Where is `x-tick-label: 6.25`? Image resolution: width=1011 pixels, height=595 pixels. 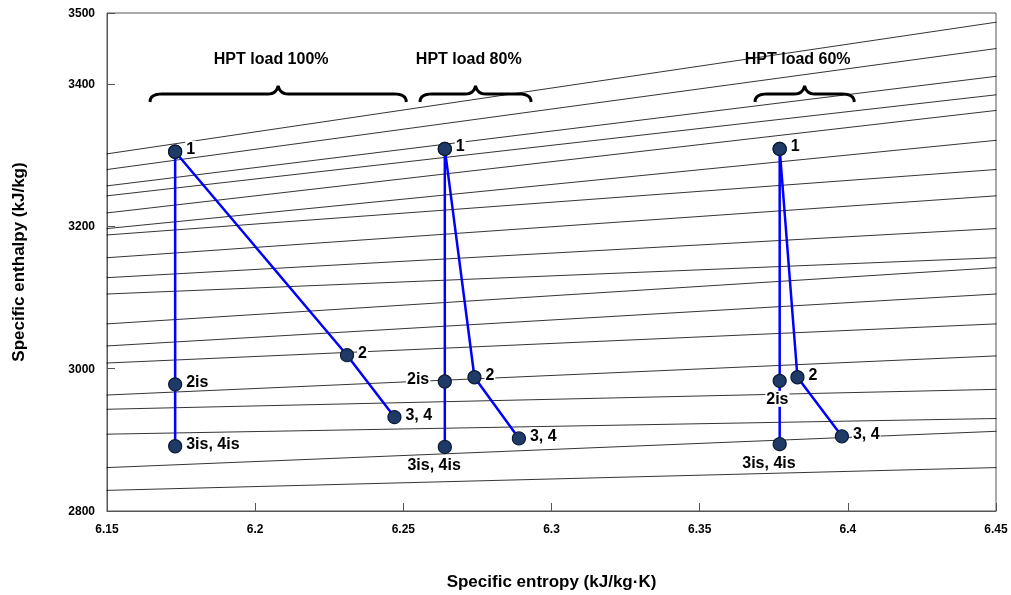 x-tick-label: 6.25 is located at coordinates (403, 529).